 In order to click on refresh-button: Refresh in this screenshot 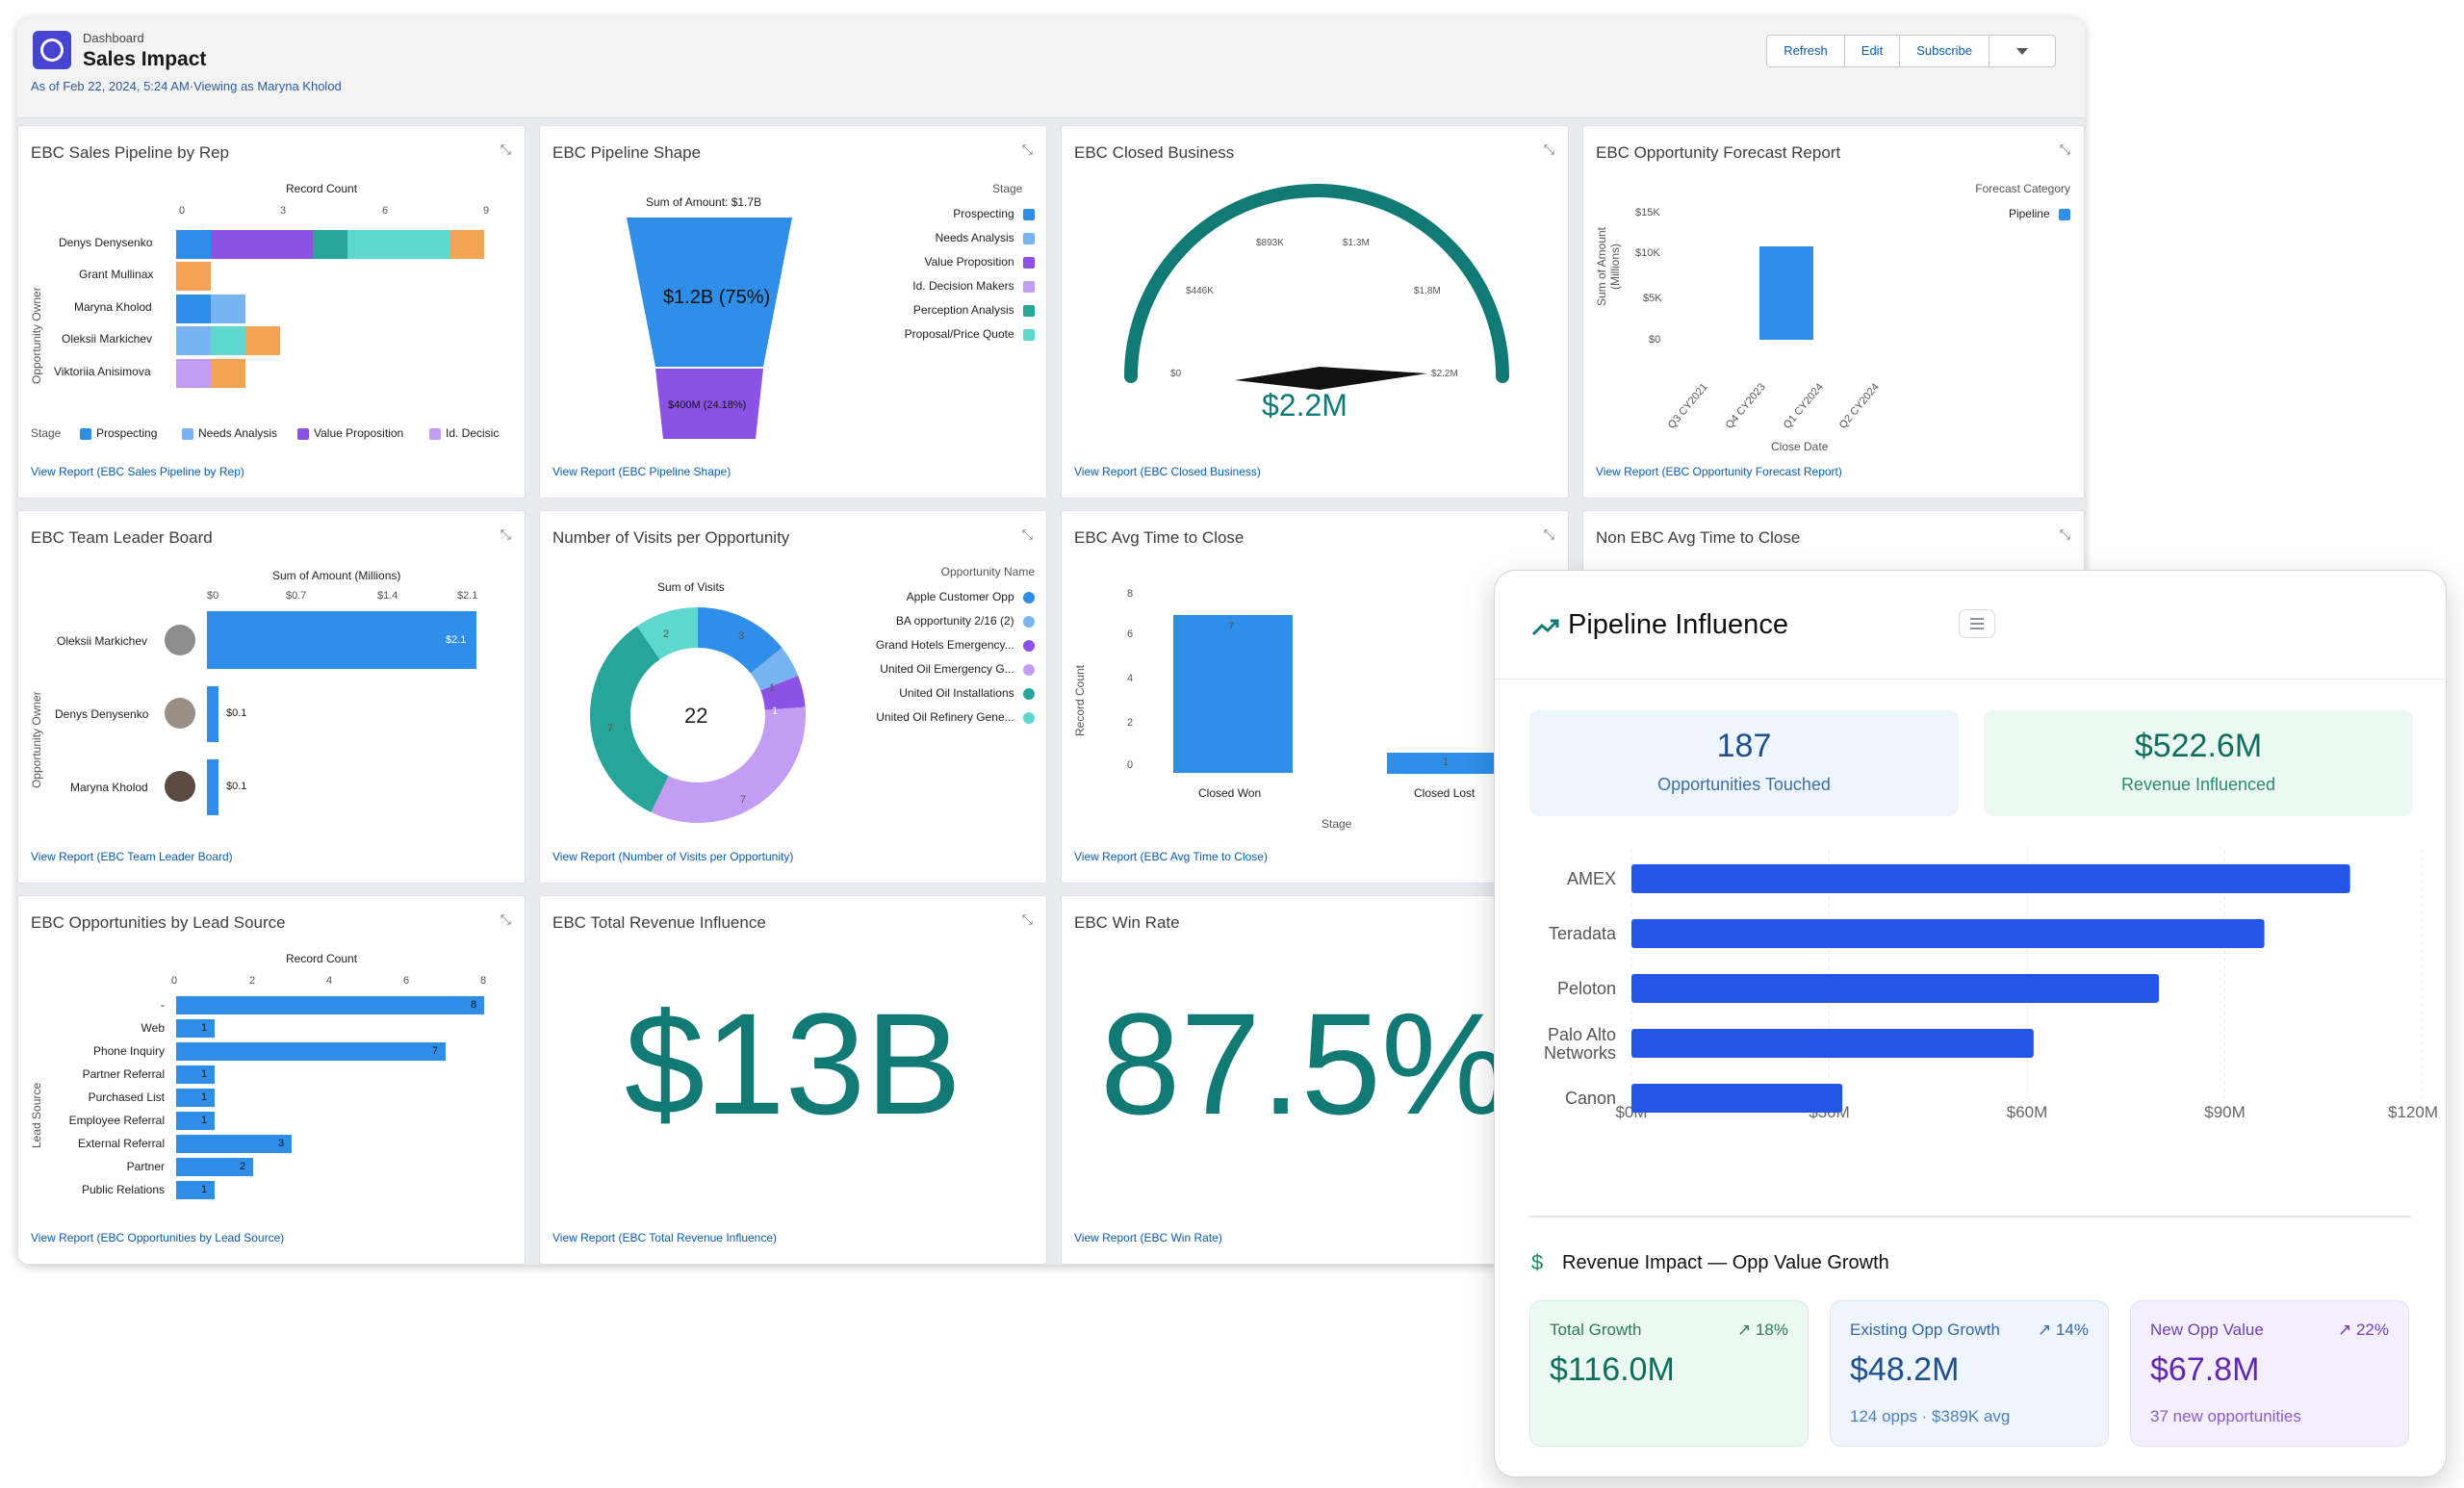, I will do `click(1806, 51)`.